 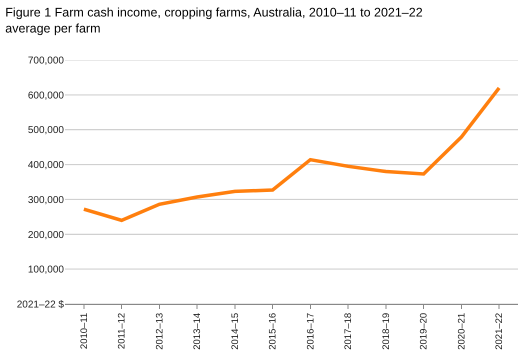 I want to click on x-tick-label: 2011–12, so click(x=122, y=331).